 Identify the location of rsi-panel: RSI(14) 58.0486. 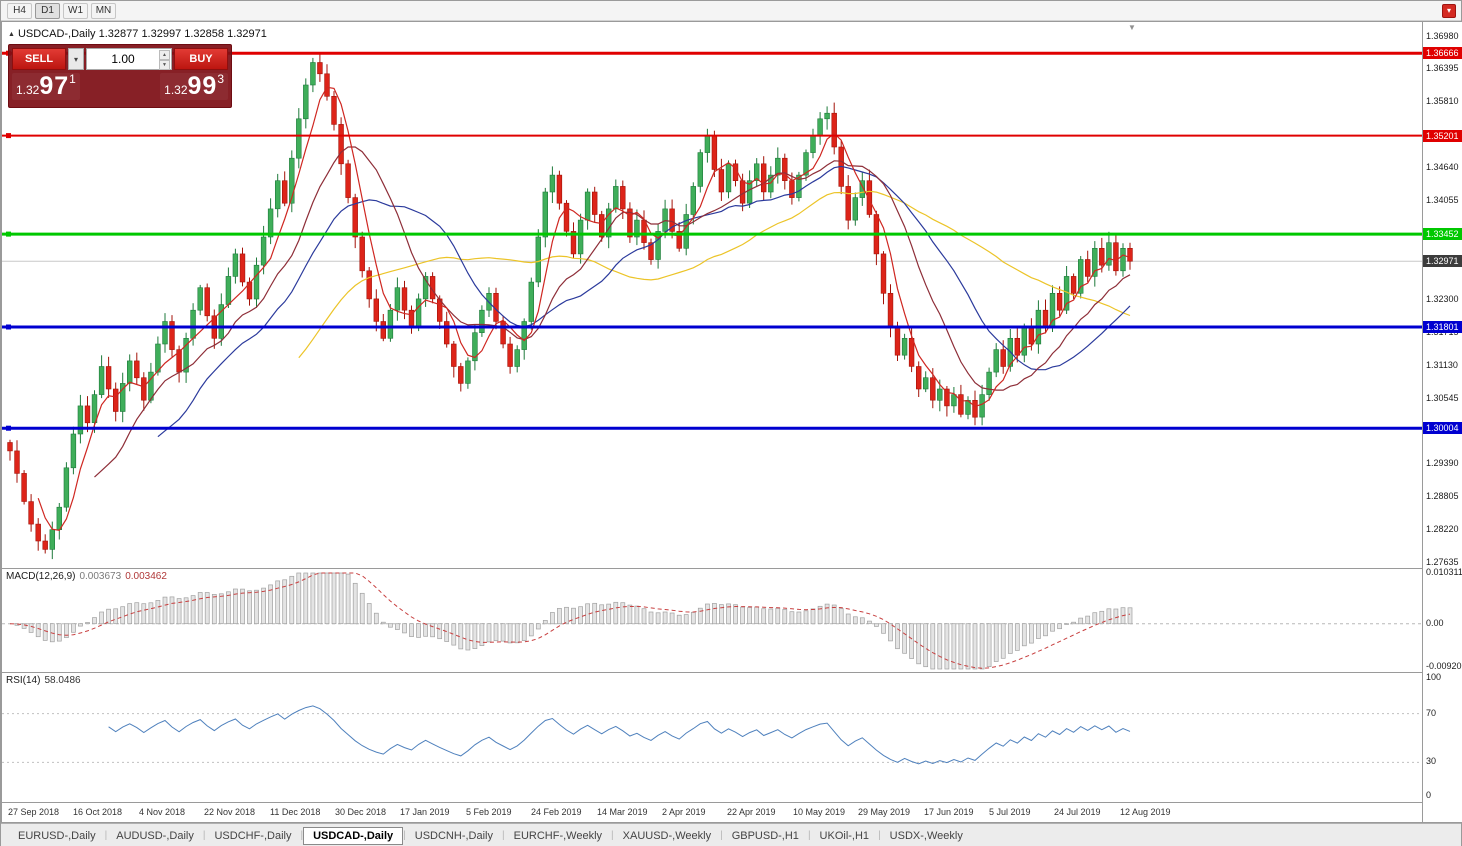
(712, 737).